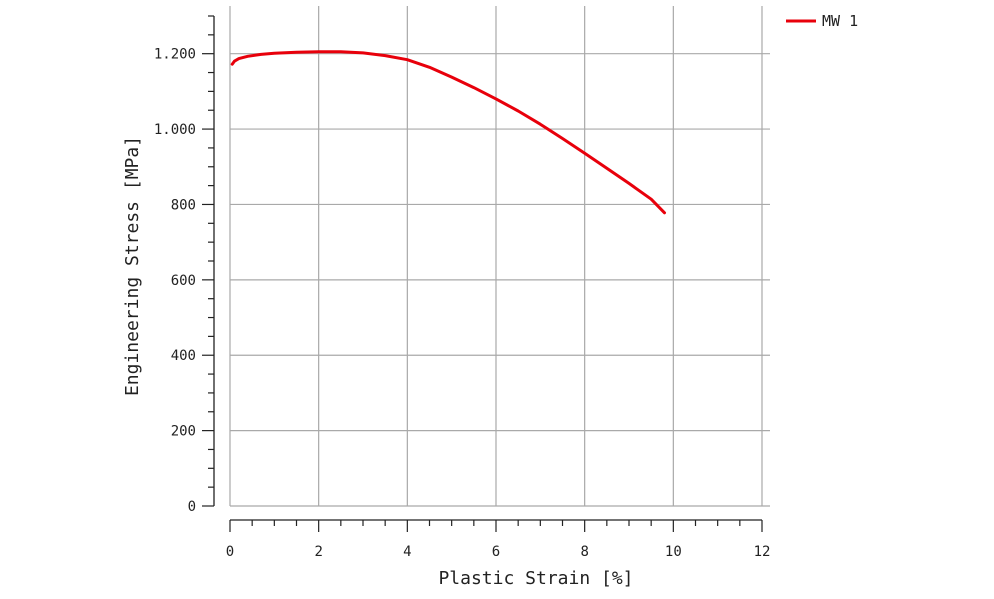 This screenshot has width=994, height=599. What do you see at coordinates (183, 356) in the screenshot?
I see `y-tick-label: 400` at bounding box center [183, 356].